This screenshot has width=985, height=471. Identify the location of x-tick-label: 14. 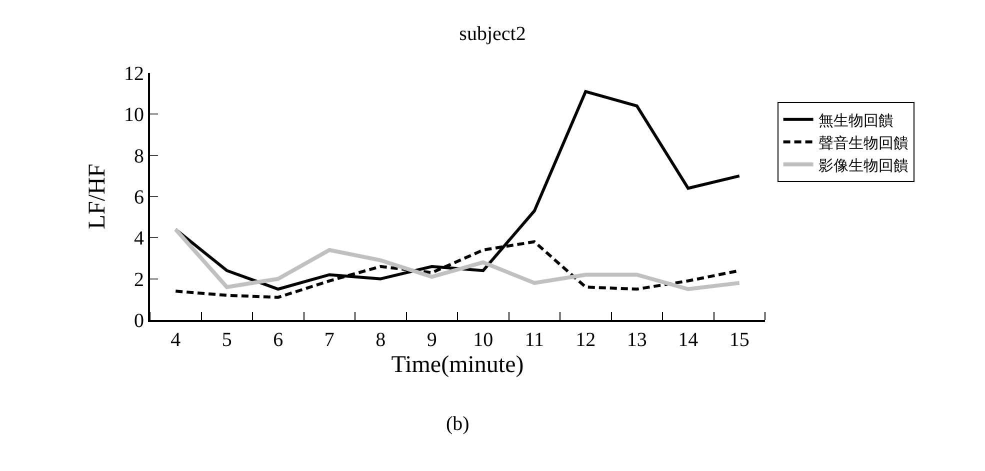
(688, 340).